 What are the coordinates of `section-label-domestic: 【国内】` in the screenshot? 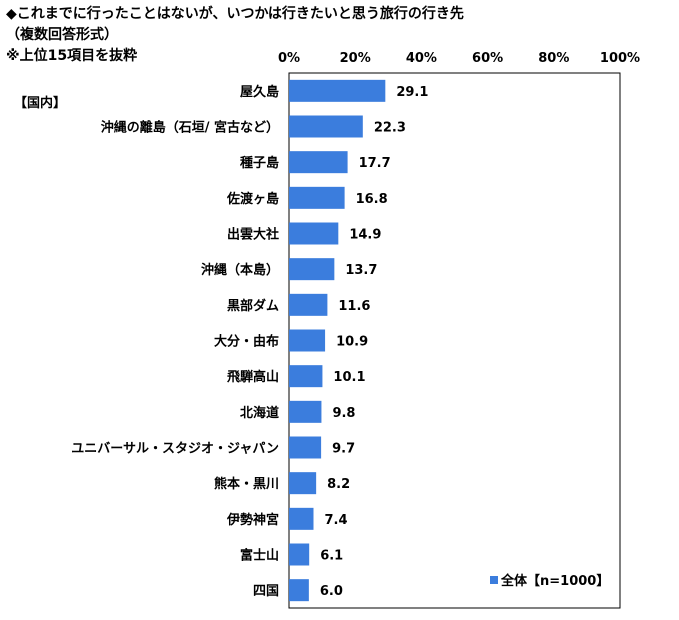 It's located at (40, 103).